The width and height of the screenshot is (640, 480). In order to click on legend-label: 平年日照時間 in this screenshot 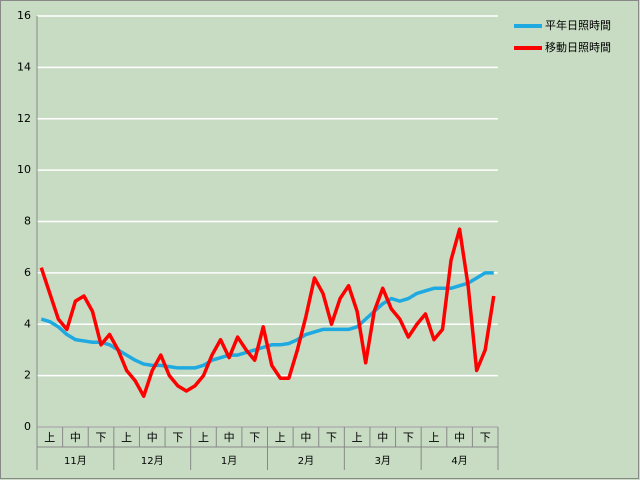, I will do `click(578, 25)`.